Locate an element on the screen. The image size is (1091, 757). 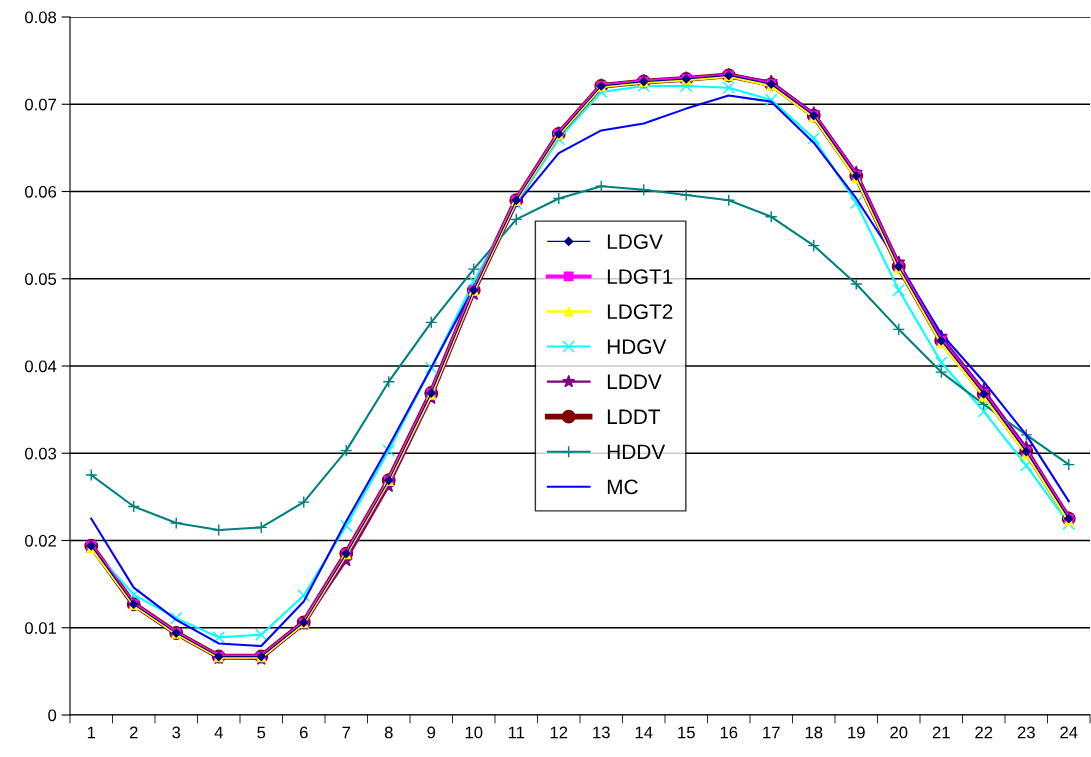
x-tick-label: 19 is located at coordinates (856, 732).